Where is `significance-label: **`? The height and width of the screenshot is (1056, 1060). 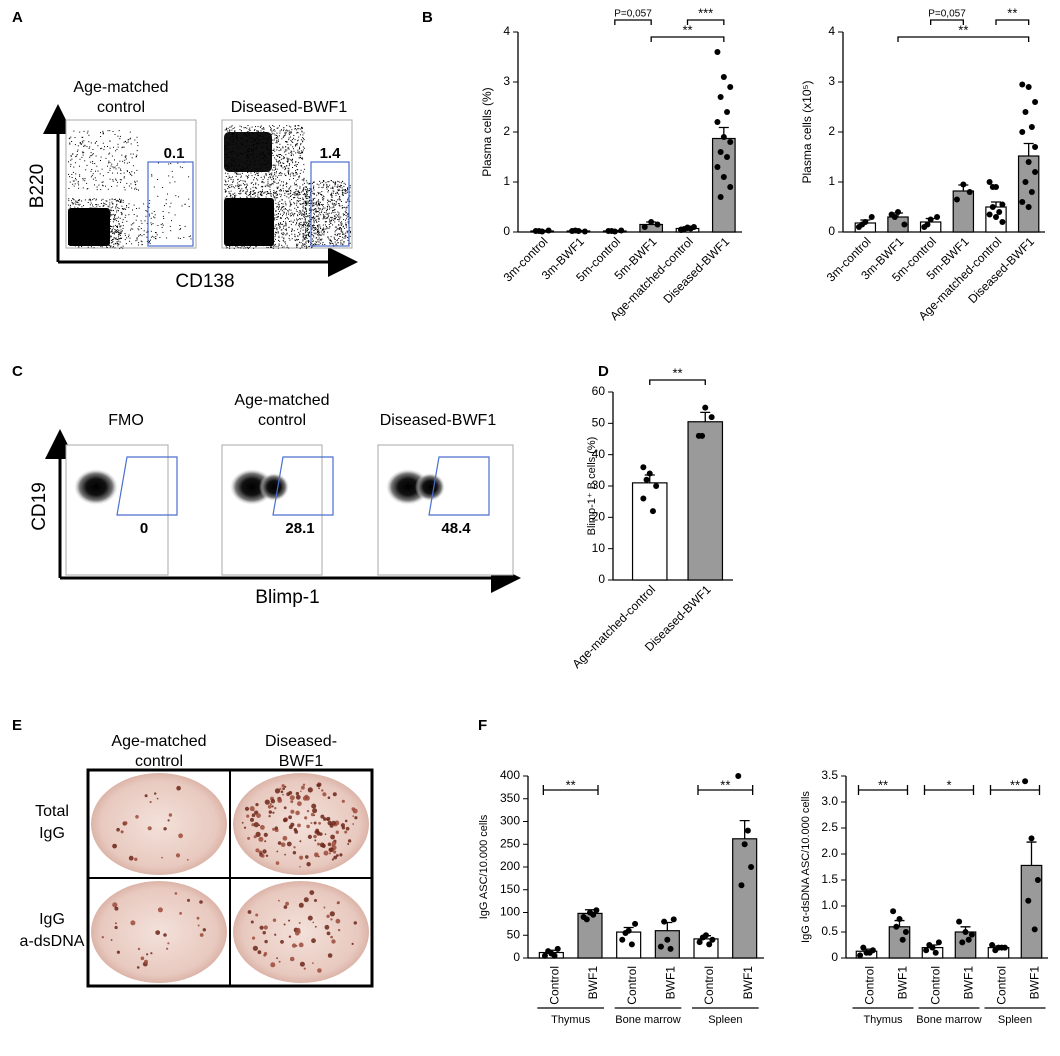 significance-label: ** is located at coordinates (571, 784).